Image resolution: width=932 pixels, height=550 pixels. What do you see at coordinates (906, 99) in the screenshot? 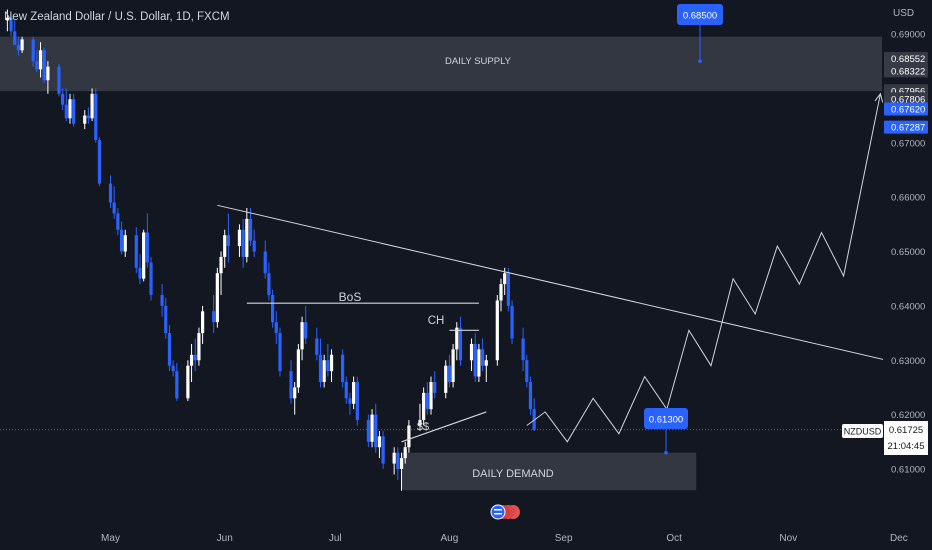
I see `price-tag: 0.67806` at bounding box center [906, 99].